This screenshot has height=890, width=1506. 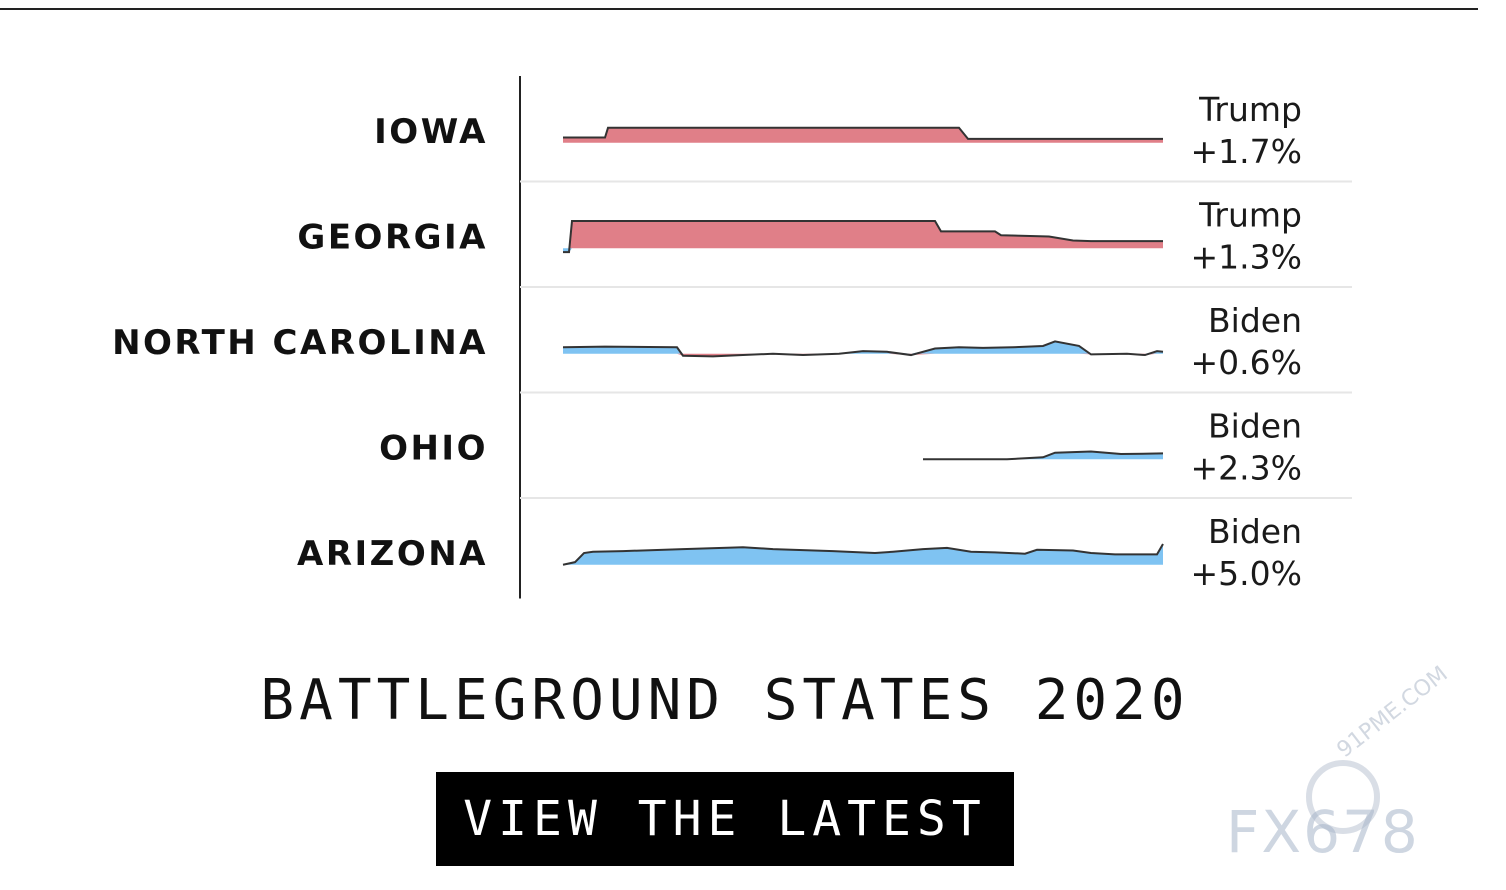 I want to click on result-margin-north-carolina: +0.6%, so click(x=1247, y=362).